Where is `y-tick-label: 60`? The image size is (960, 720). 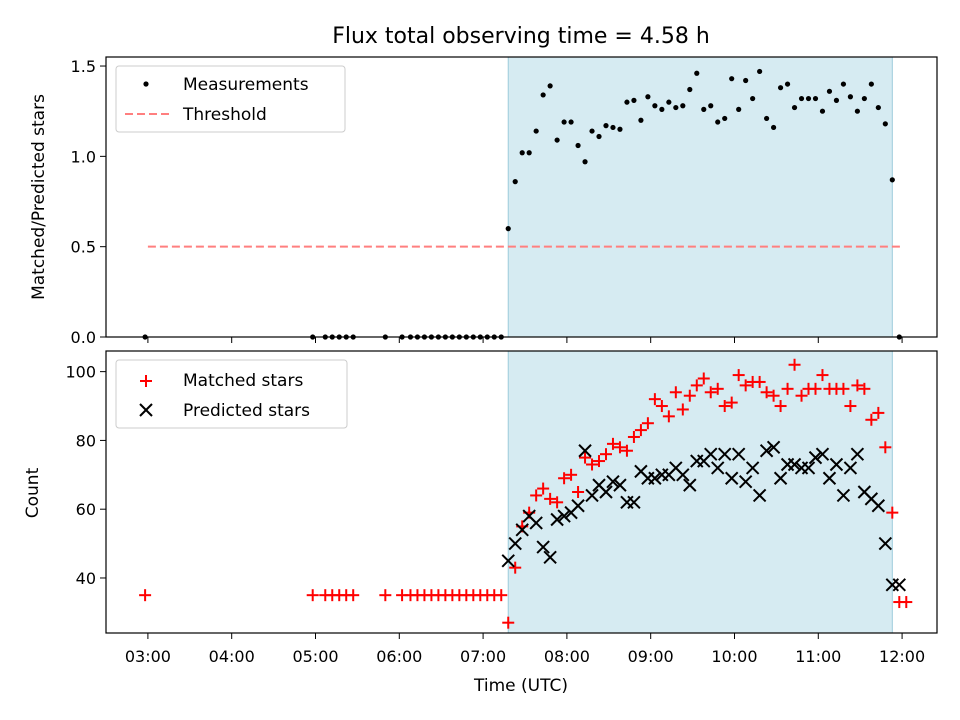
y-tick-label: 60 is located at coordinates (86, 509).